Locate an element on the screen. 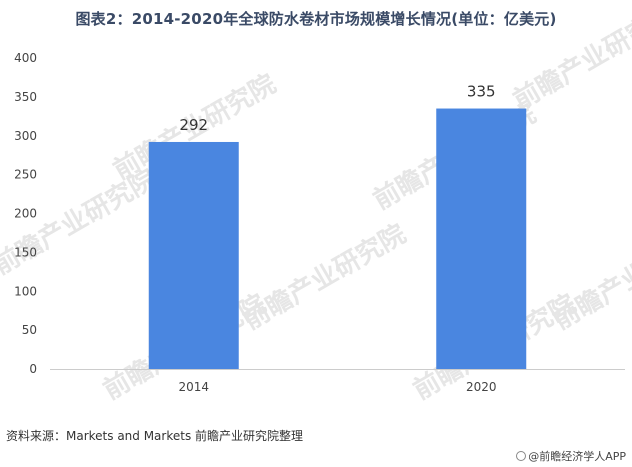 The image size is (632, 467). x-tick-label-2014: 2014 is located at coordinates (193, 387).